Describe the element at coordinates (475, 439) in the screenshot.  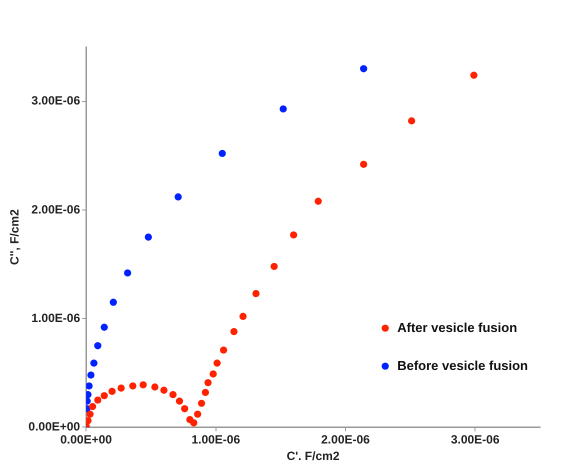
I see `x-tick-label: 3.00E-06` at that location.